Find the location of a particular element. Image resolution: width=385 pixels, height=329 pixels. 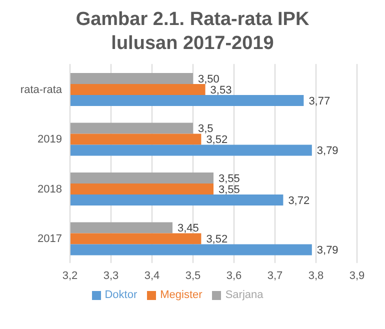

data-label: 3,72 is located at coordinates (299, 200).